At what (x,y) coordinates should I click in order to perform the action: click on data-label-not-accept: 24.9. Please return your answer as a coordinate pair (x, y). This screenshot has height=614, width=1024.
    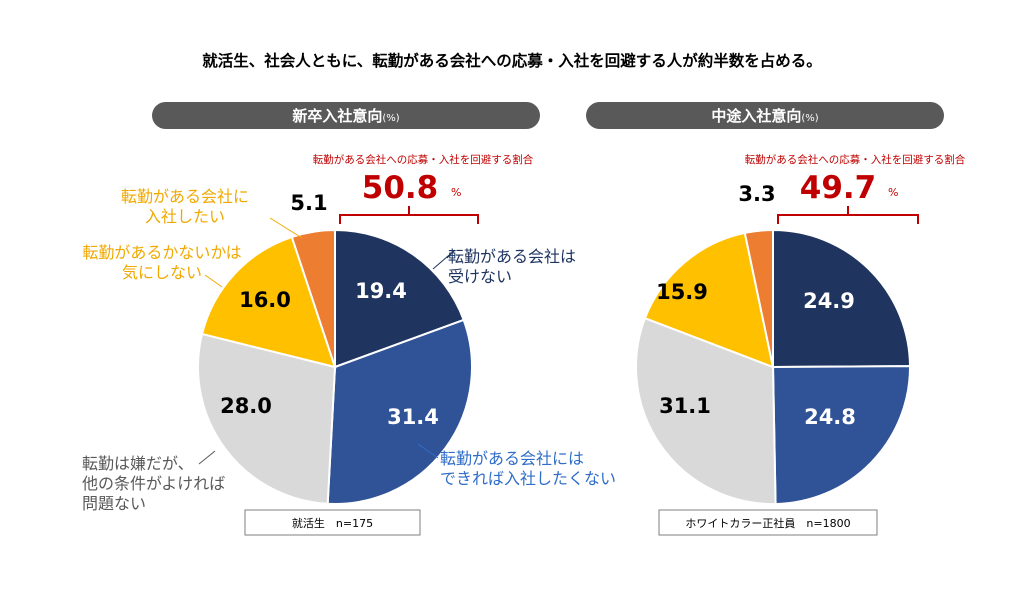
    Looking at the image, I should click on (829, 301).